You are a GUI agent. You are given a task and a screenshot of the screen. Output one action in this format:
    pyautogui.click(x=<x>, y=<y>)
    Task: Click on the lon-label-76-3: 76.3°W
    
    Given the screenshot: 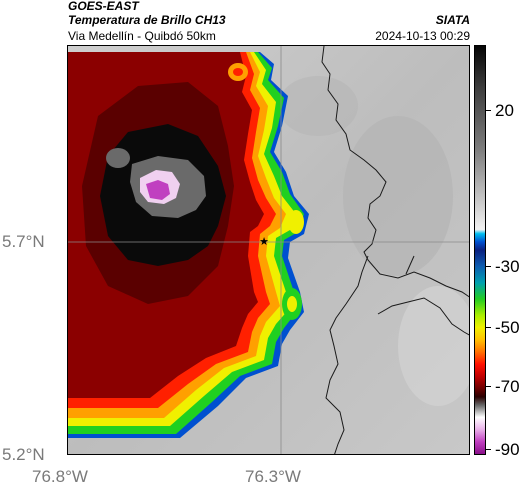 What is the action you would take?
    pyautogui.click(x=273, y=476)
    